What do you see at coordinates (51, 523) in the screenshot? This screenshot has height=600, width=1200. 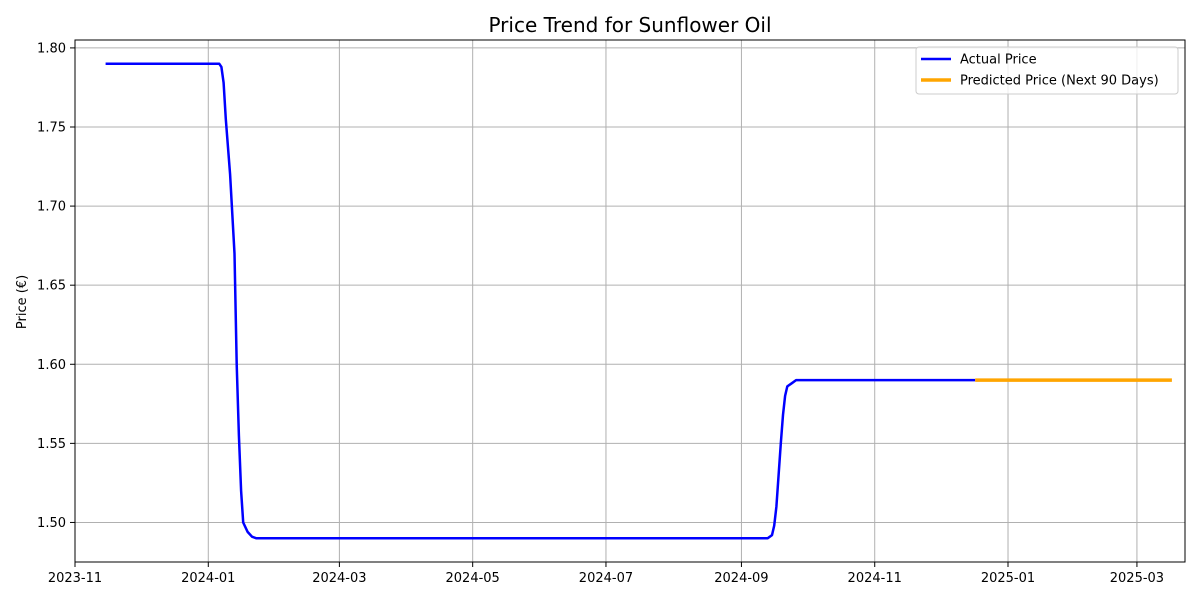 I see `y-tick-label: 1.50` at bounding box center [51, 523].